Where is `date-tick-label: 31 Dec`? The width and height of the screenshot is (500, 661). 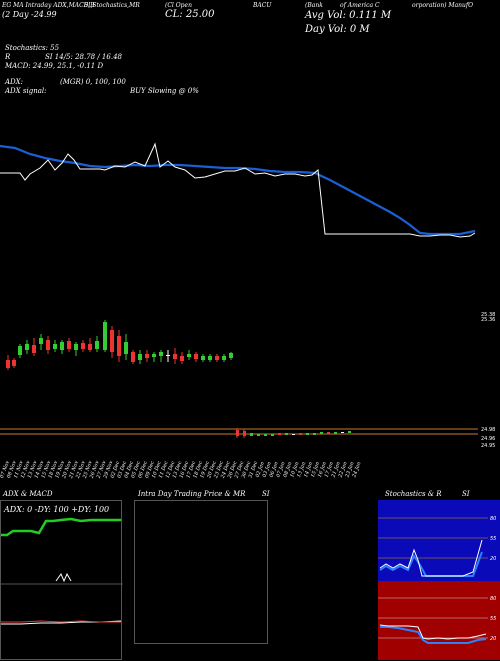
date-tick-label: 31 Dec is located at coordinates (254, 469).